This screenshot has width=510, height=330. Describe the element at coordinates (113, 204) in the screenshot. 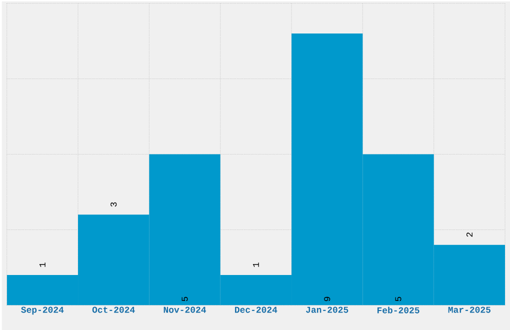

I see `data-label: 3` at that location.